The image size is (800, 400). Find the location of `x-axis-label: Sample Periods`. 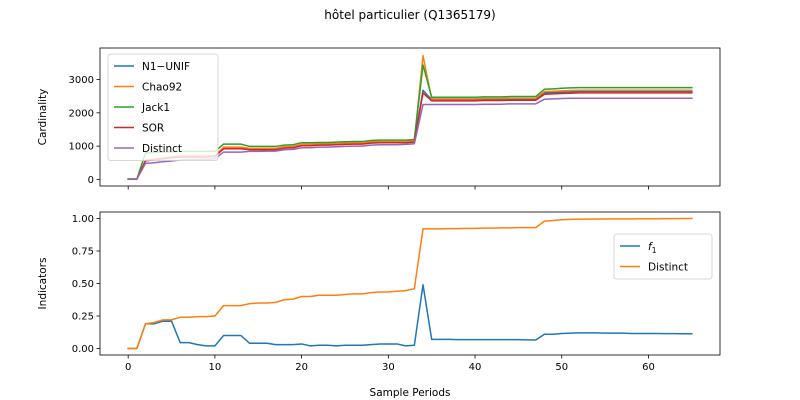

x-axis-label: Sample Periods is located at coordinates (410, 393).